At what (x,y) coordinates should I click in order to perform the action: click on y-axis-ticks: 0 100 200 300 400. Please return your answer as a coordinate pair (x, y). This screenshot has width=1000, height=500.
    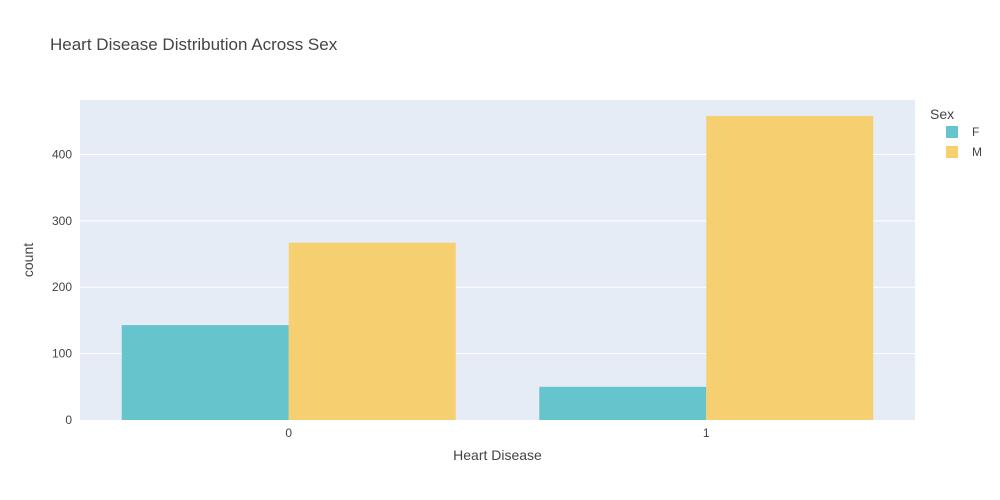
    Looking at the image, I should click on (62, 287).